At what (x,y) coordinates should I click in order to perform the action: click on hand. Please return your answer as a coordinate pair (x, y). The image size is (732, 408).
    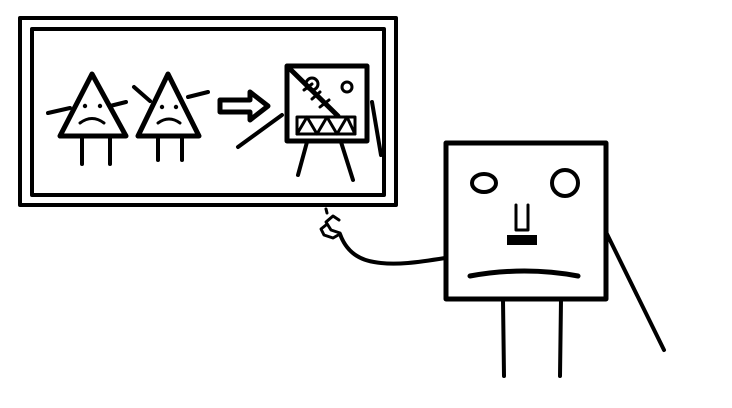
    Looking at the image, I should click on (333, 224).